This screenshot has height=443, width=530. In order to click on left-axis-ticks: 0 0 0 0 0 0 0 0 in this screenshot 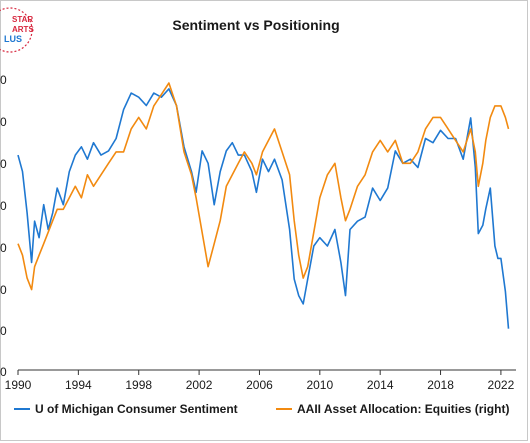, I will do `click(3, 226)`.